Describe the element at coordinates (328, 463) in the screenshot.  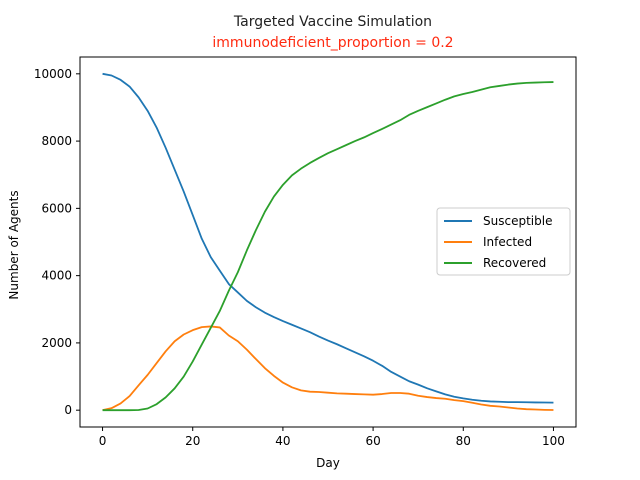
I see `x-axis-label: Day` at that location.